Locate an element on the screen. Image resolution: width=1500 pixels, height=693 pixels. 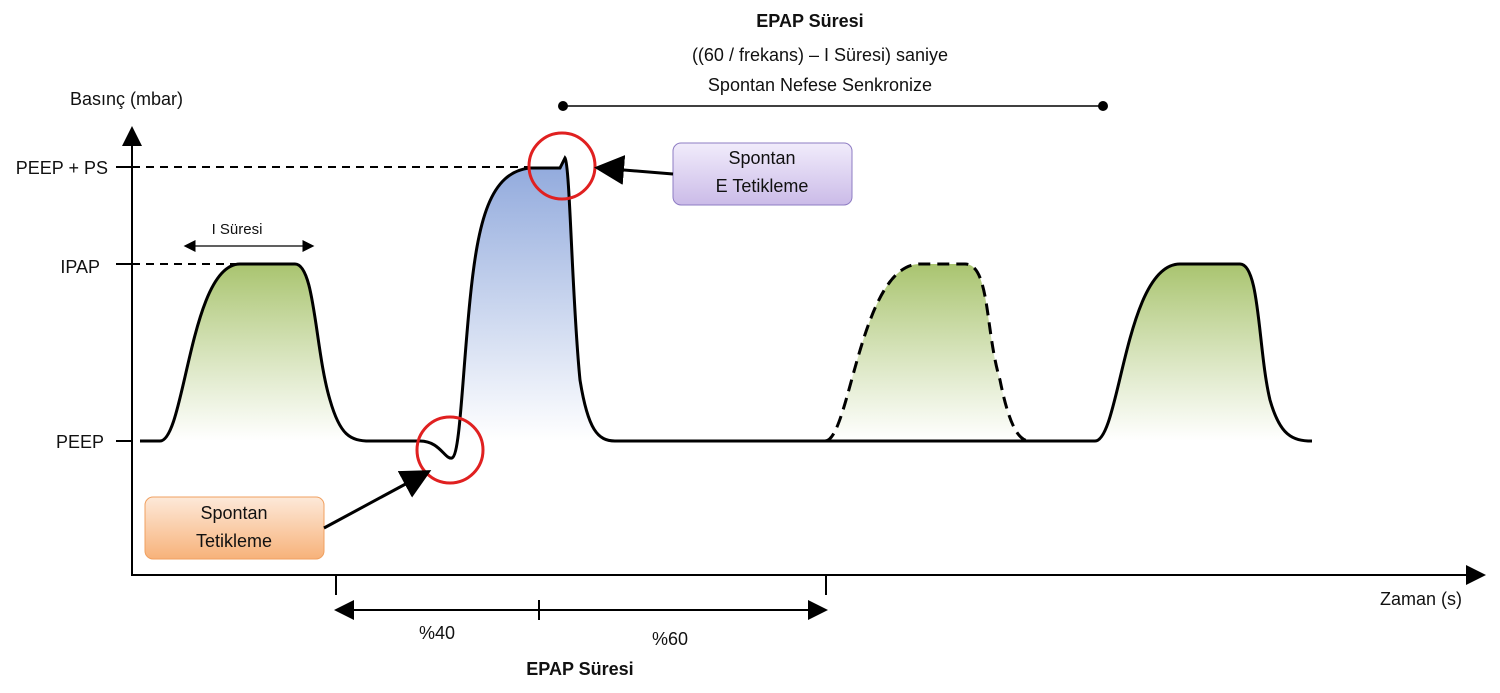
bottom-title: EPAP Süresi is located at coordinates (579, 669).